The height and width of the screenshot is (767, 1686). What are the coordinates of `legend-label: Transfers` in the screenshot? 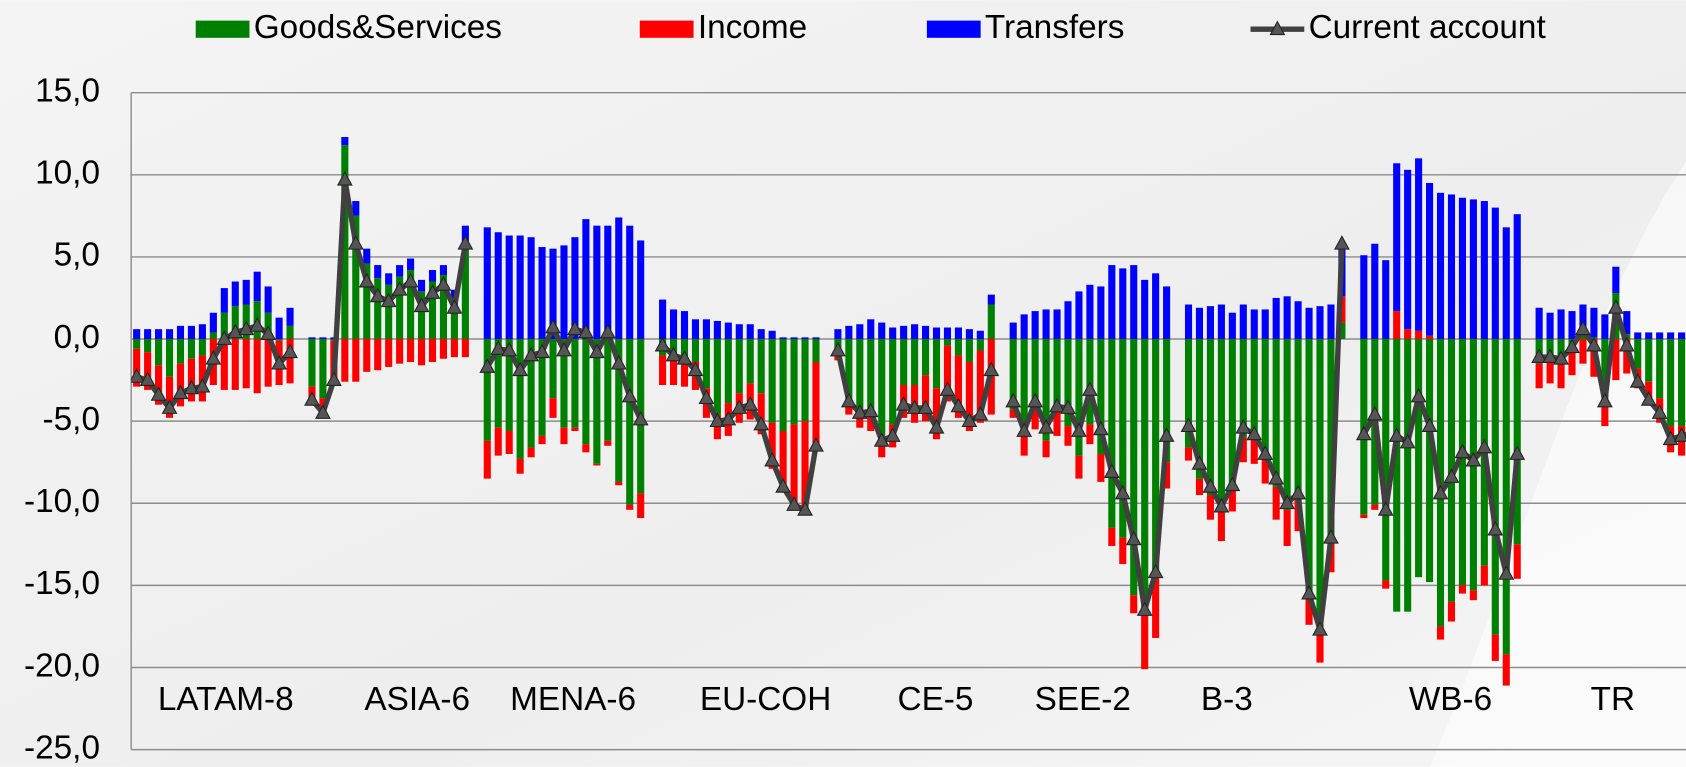 It's located at (1055, 27).